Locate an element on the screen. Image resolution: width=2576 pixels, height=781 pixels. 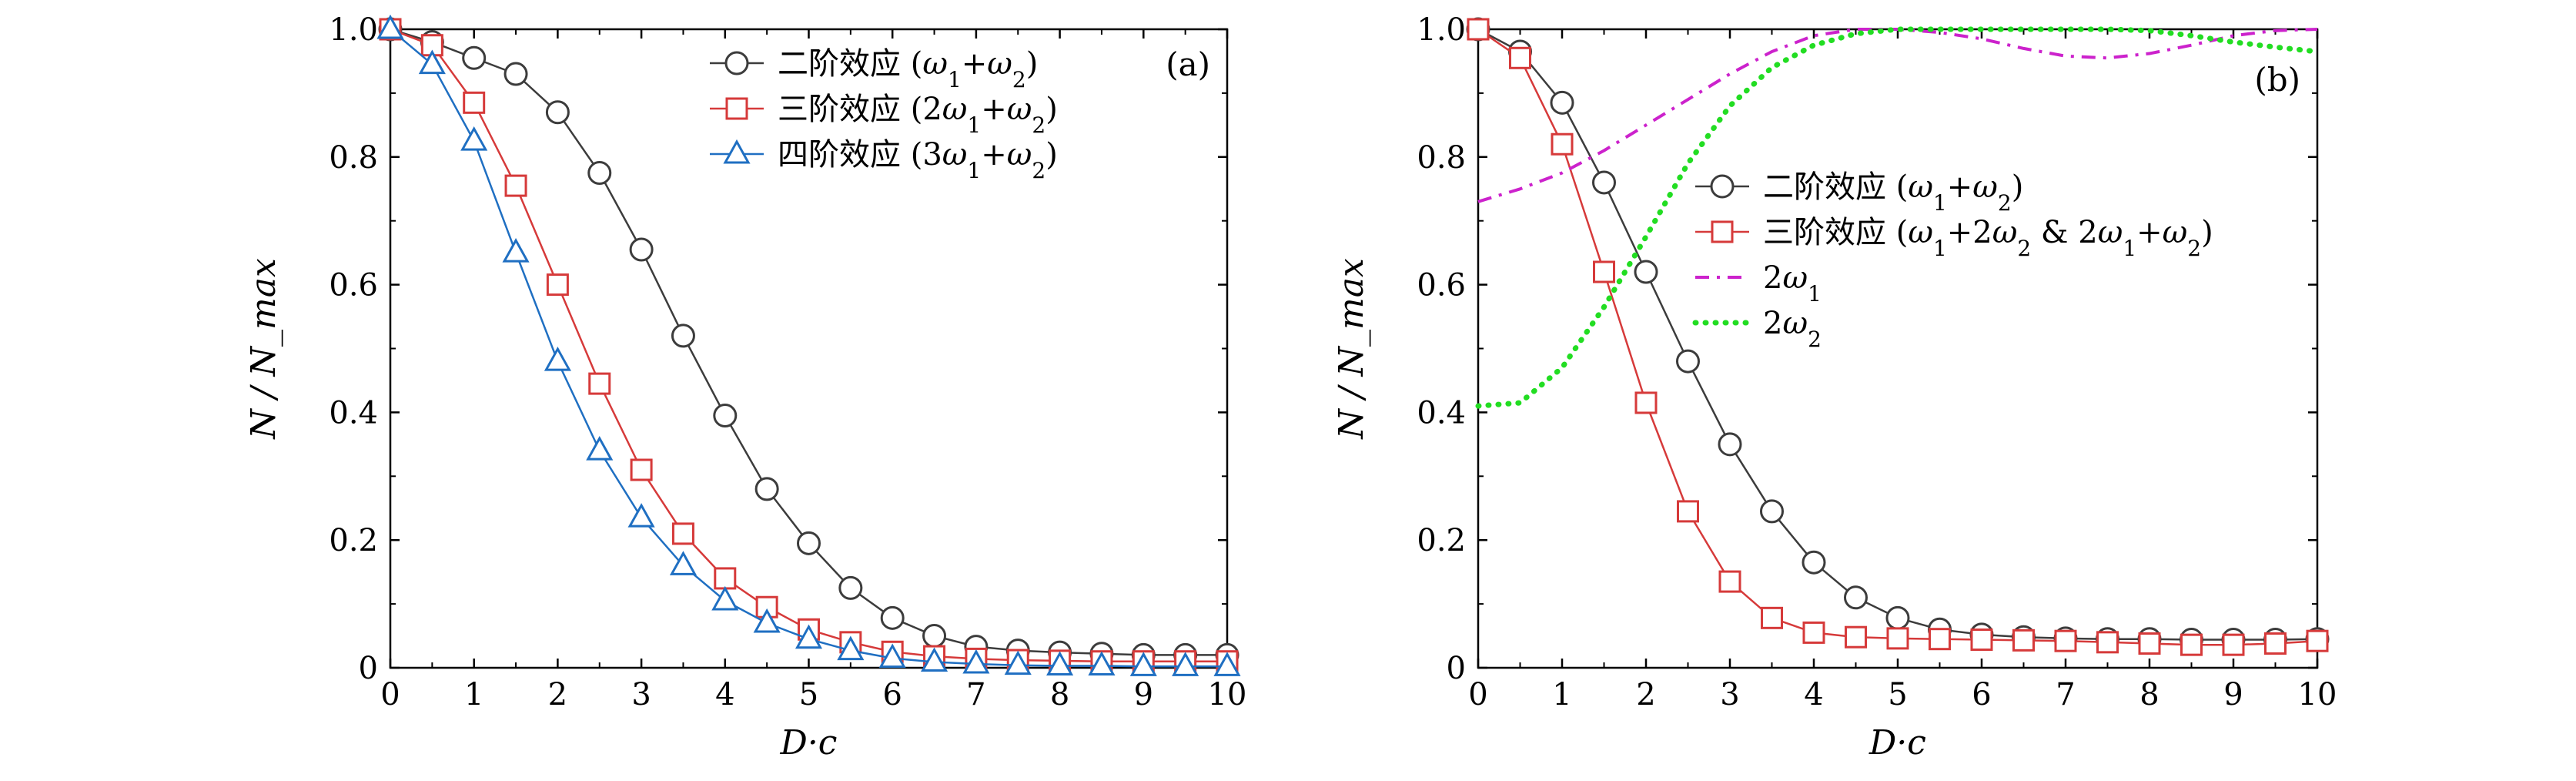
legend-label: 三阶效应 (2ω1+ω2) is located at coordinates (918, 115).